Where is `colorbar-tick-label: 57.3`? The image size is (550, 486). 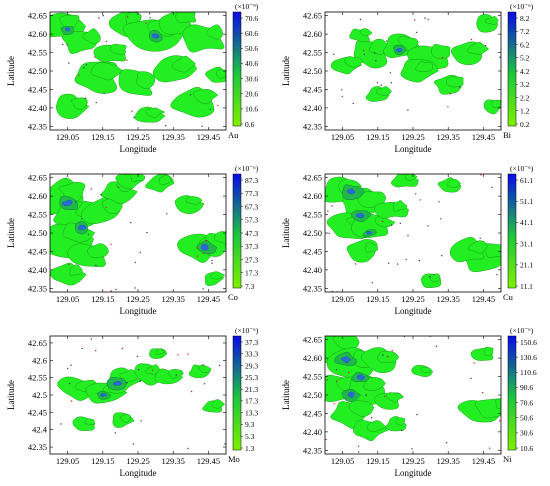 colorbar-tick-label: 57.3 is located at coordinates (251, 220).